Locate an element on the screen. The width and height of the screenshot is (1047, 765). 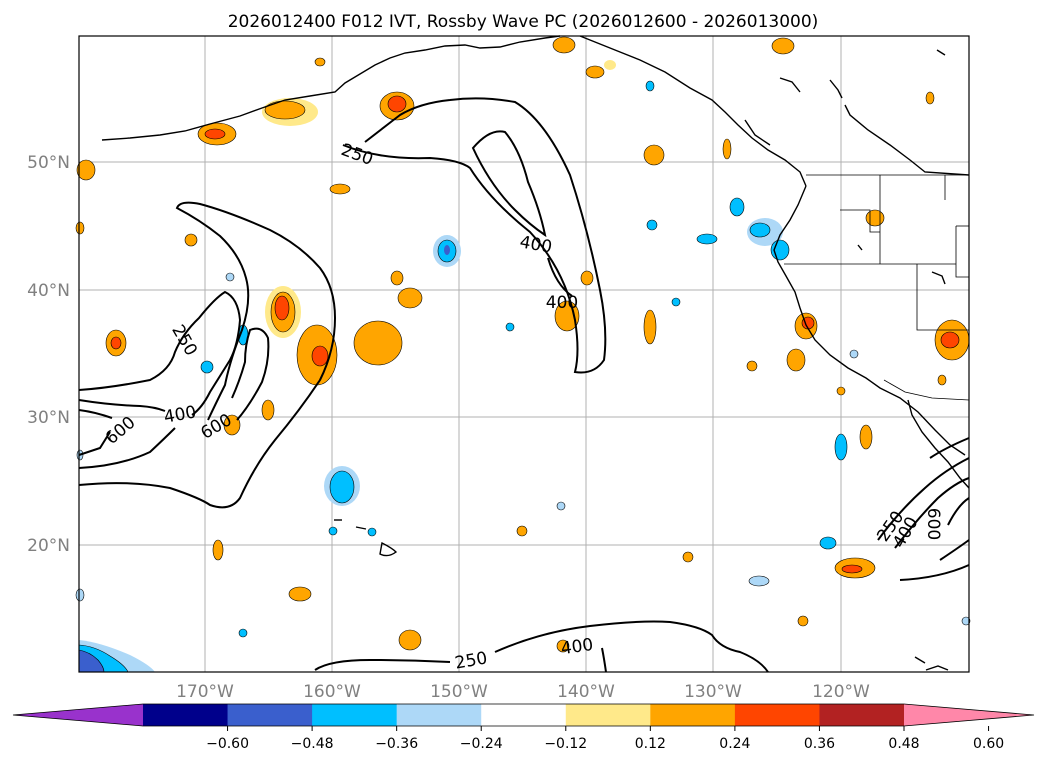
colorbar-tick-label: 0.24 is located at coordinates (734, 744).